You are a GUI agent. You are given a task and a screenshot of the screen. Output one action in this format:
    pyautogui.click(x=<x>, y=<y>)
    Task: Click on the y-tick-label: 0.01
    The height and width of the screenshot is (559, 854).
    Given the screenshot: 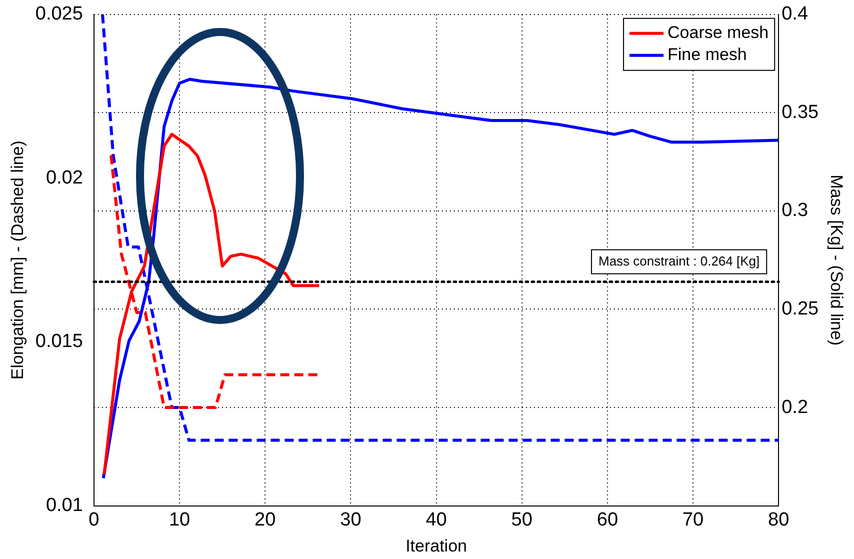 What is the action you would take?
    pyautogui.click(x=64, y=505)
    